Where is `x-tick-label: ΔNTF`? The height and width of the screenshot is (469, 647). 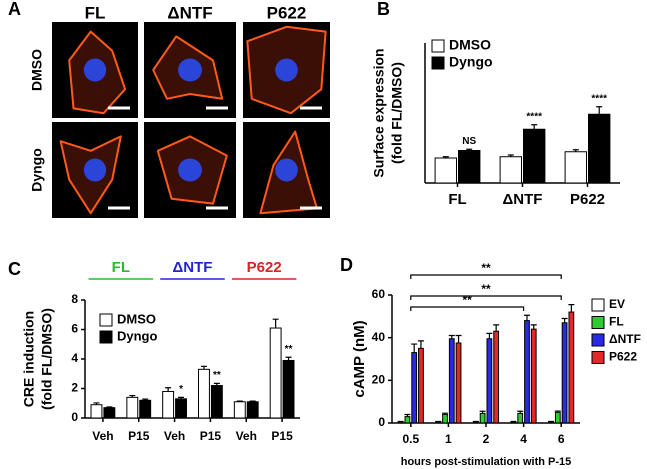 x-tick-label: ΔNTF is located at coordinates (523, 199).